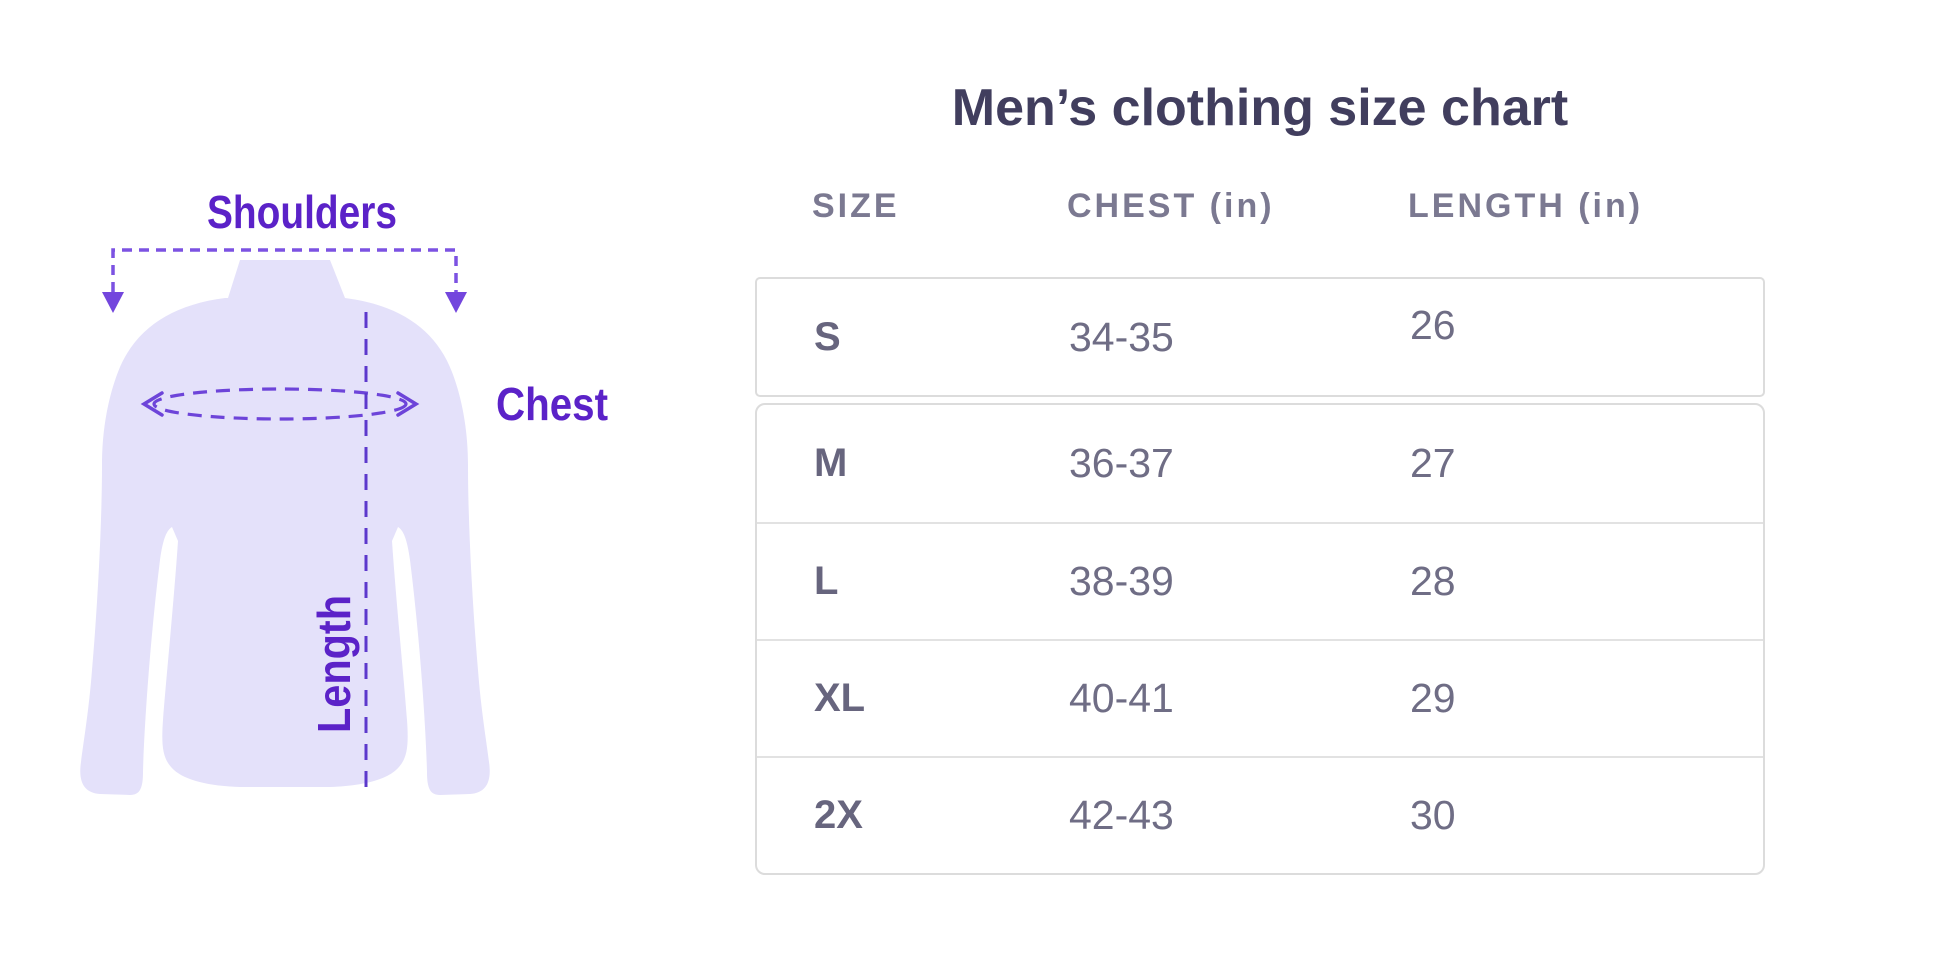 The height and width of the screenshot is (977, 1946). Describe the element at coordinates (456, 302) in the screenshot. I see `shoulders-arrowhead-right` at that location.